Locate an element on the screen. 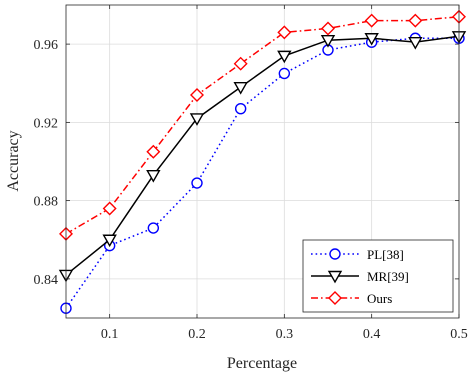 The width and height of the screenshot is (469, 378). x-tick-label: 0.2 is located at coordinates (197, 334).